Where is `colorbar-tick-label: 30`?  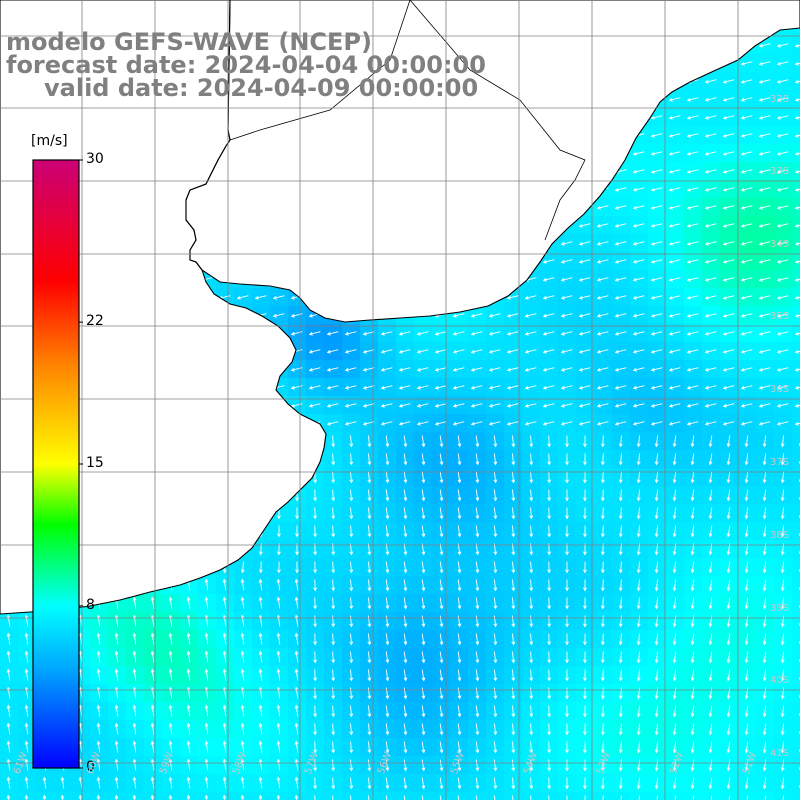
colorbar-tick-label: 30 is located at coordinates (95, 159).